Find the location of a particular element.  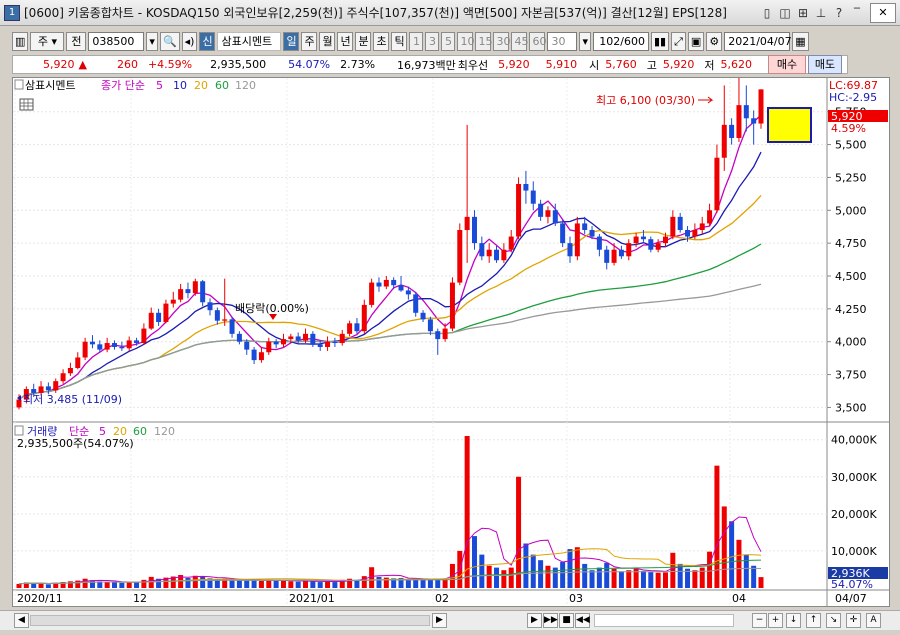

crosshair-icon: ✛ is located at coordinates (853, 620).